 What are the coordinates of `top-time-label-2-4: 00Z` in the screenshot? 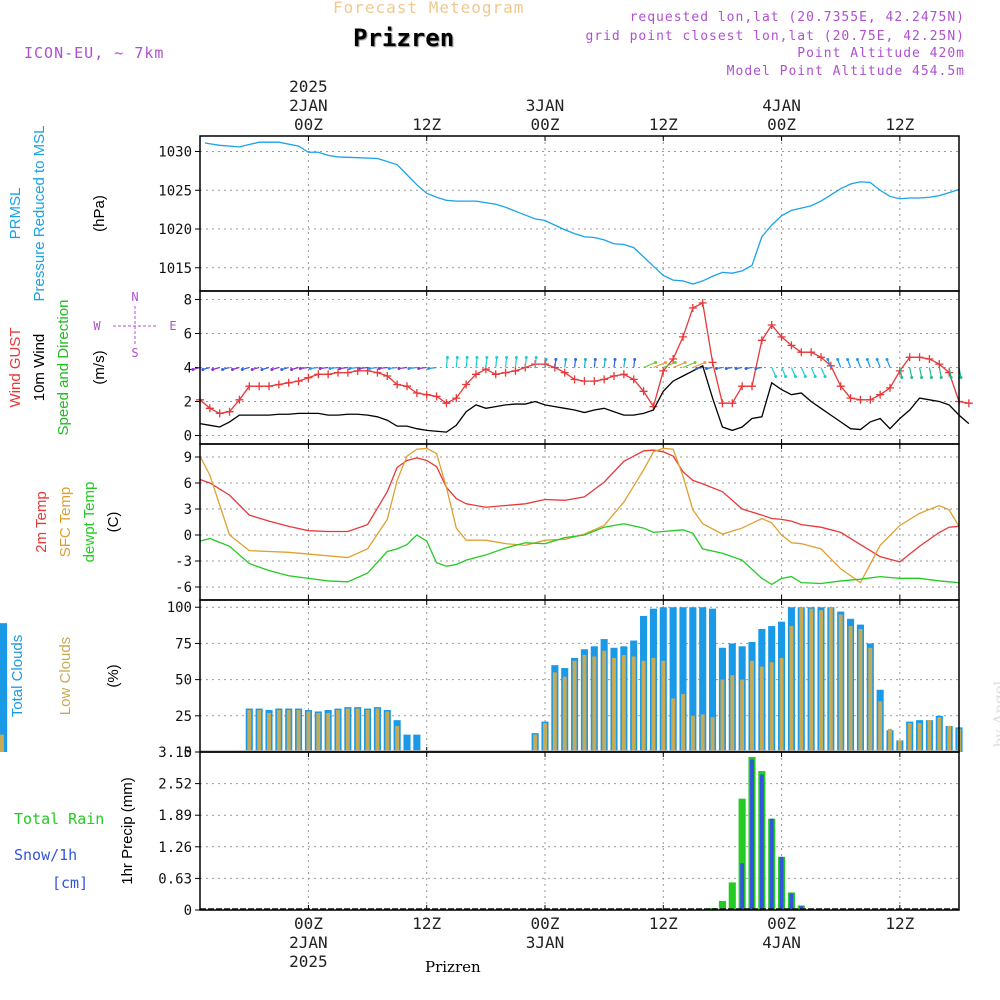 It's located at (781, 124).